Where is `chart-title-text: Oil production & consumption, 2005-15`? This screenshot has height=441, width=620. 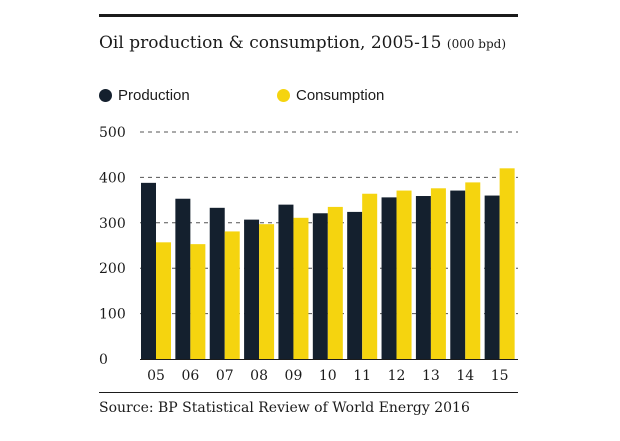
chart-title-text: Oil production & consumption, 2005-15 is located at coordinates (270, 43).